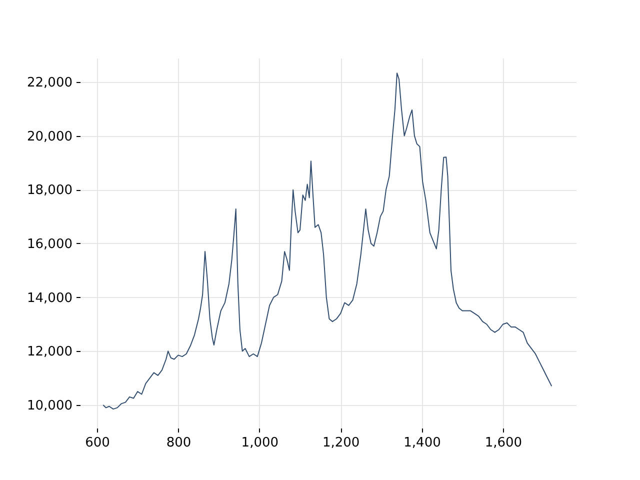 This screenshot has height=480, width=640. What do you see at coordinates (341, 443) in the screenshot?
I see `x-tick-label: 1,200` at bounding box center [341, 443].